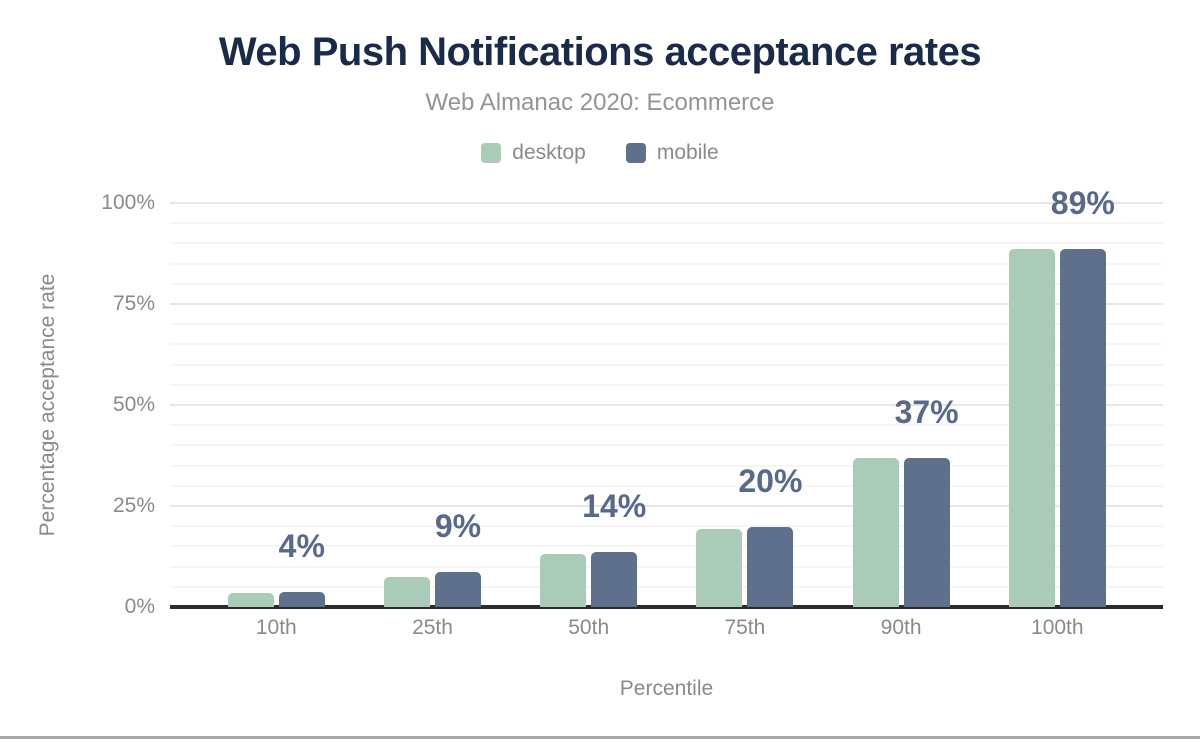  What do you see at coordinates (549, 152) in the screenshot?
I see `legend-label-desktop: desktop` at bounding box center [549, 152].